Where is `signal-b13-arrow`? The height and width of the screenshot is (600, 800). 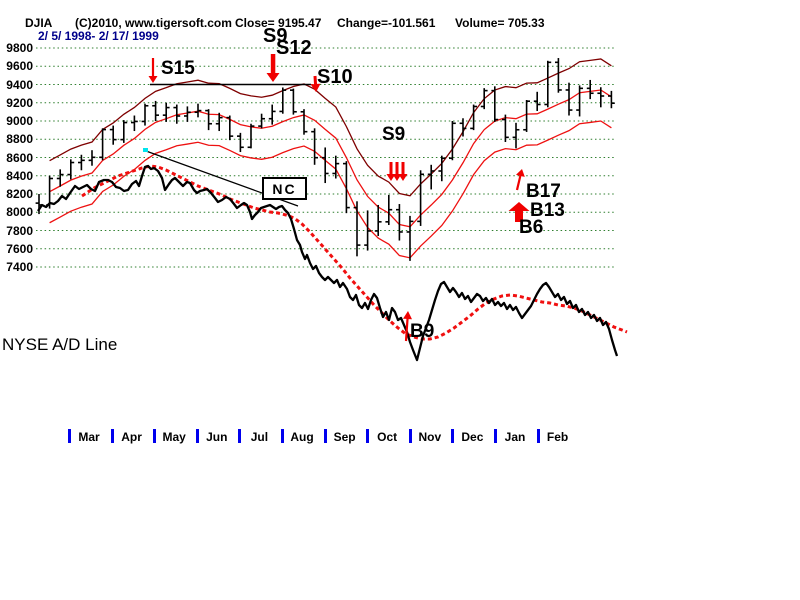
signal-b13-arrow is located at coordinates (519, 212).